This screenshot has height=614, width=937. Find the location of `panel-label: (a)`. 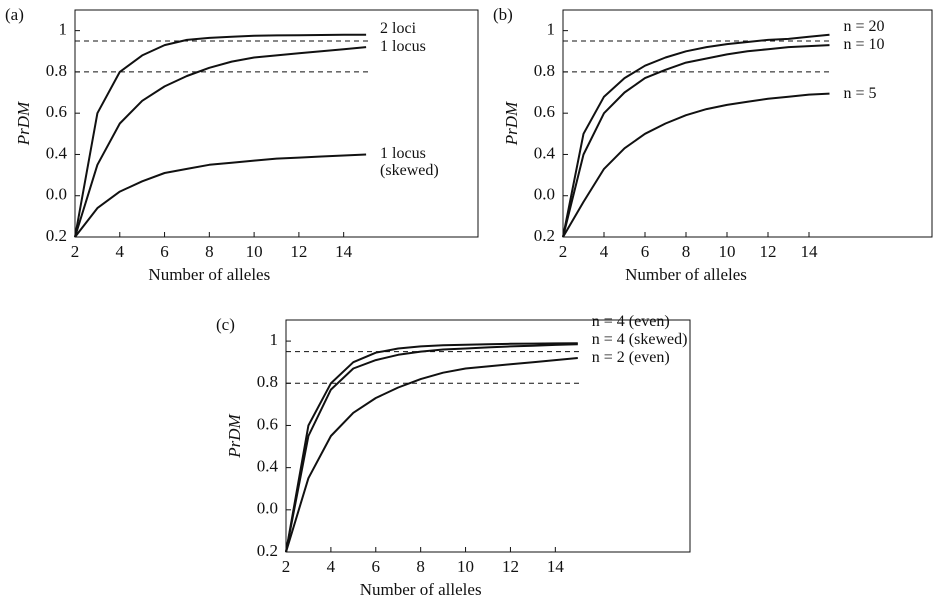

panel-label: (a) is located at coordinates (14, 14).